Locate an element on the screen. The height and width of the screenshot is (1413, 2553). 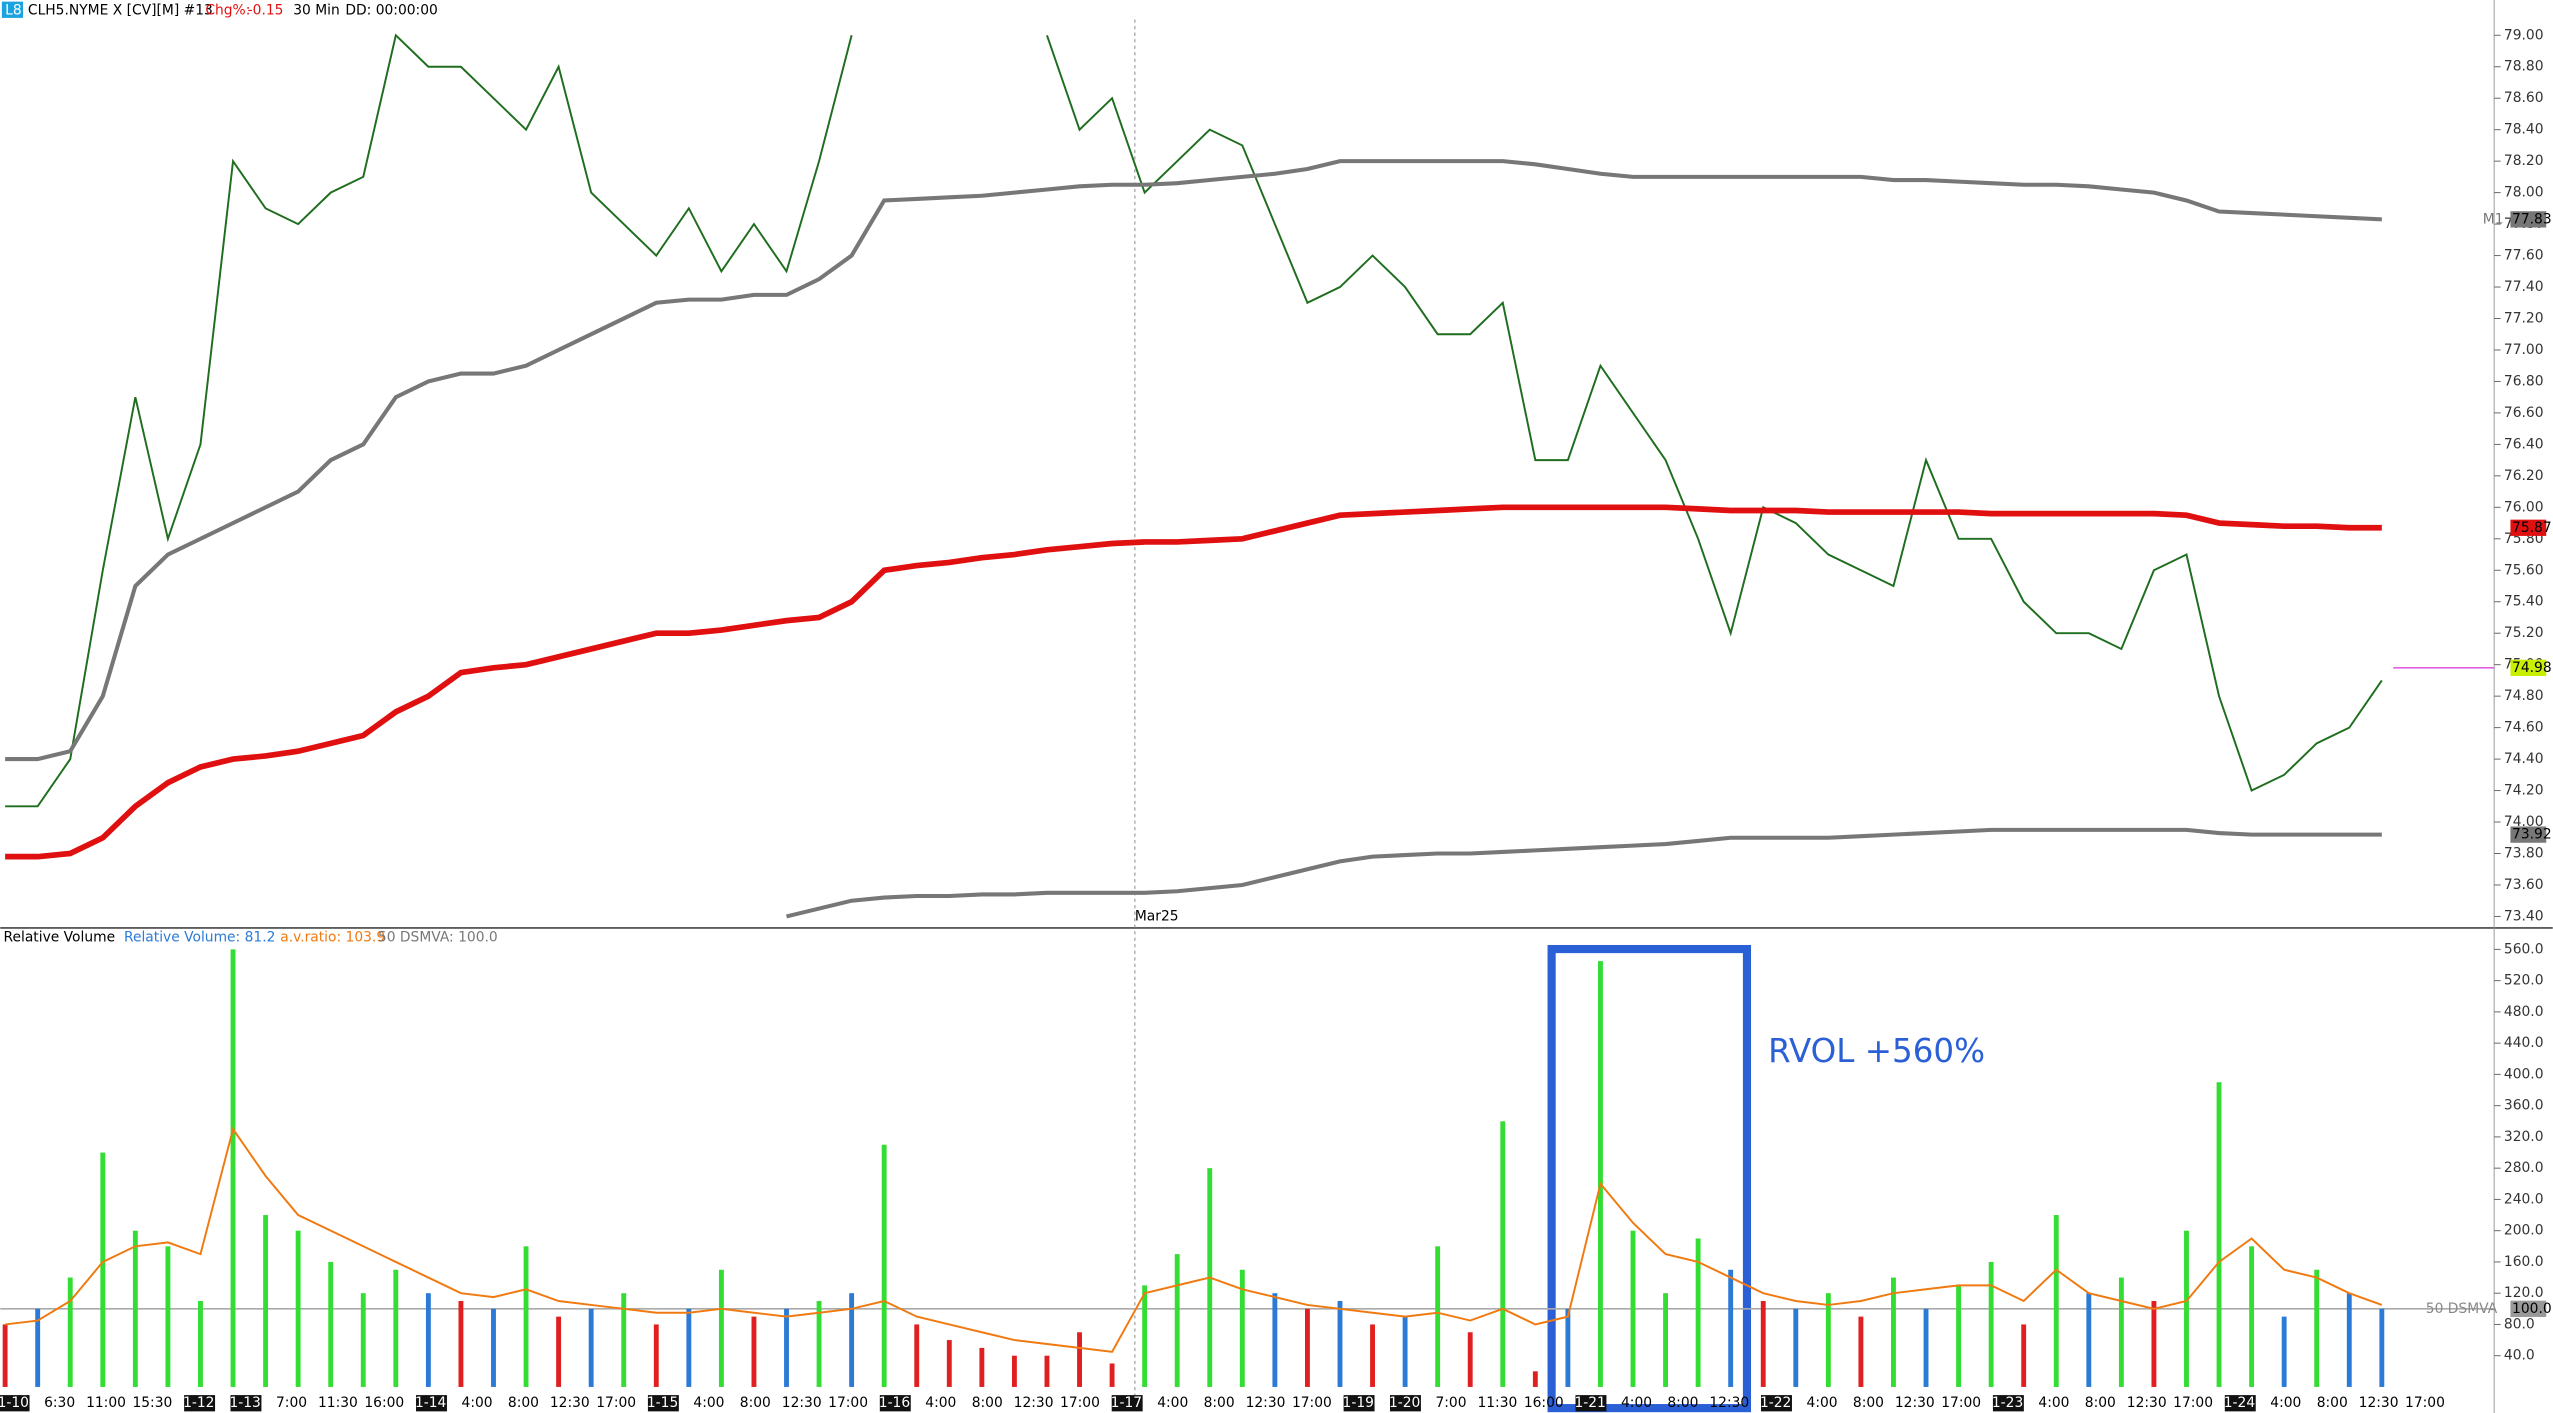
y-tick-label: 480.0 is located at coordinates (2524, 1012).